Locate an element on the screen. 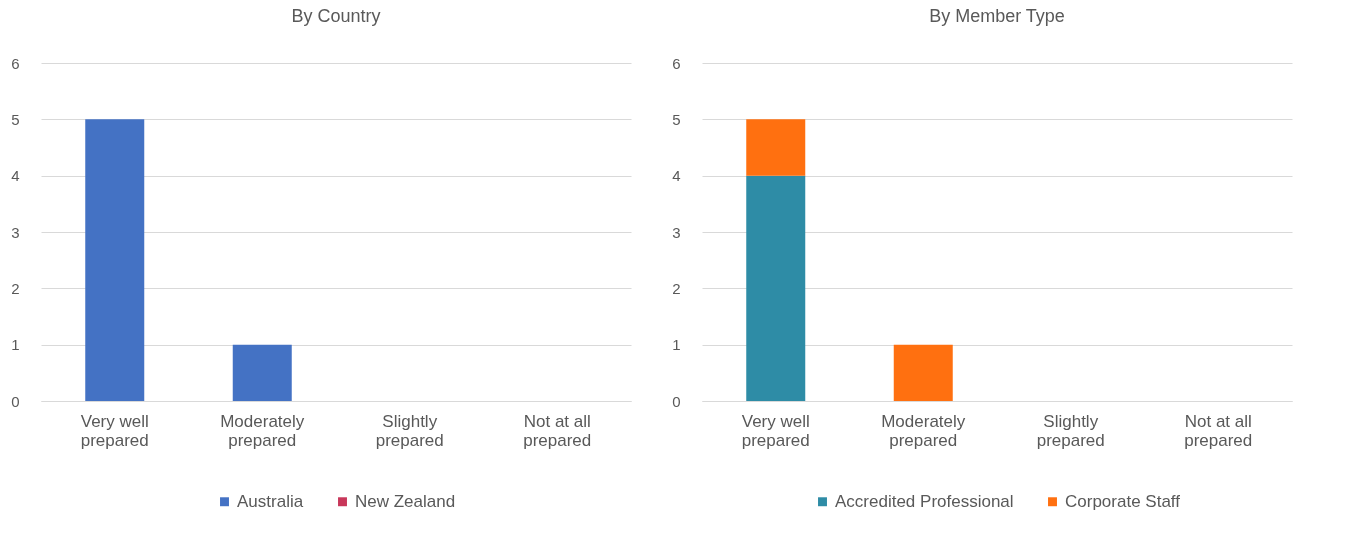 This screenshot has width=1352, height=535. chart-title: By Country is located at coordinates (336, 16).